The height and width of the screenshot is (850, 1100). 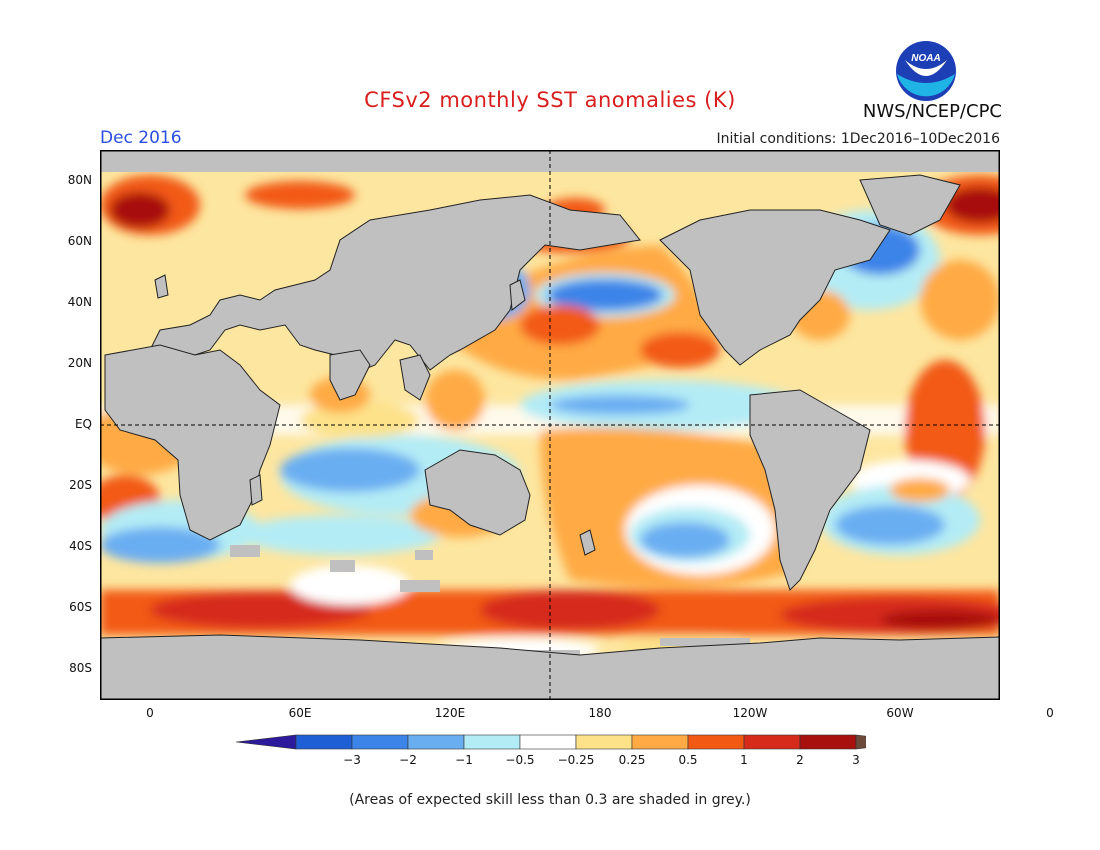 What do you see at coordinates (80, 546) in the screenshot?
I see `lat-tick-label: 40S` at bounding box center [80, 546].